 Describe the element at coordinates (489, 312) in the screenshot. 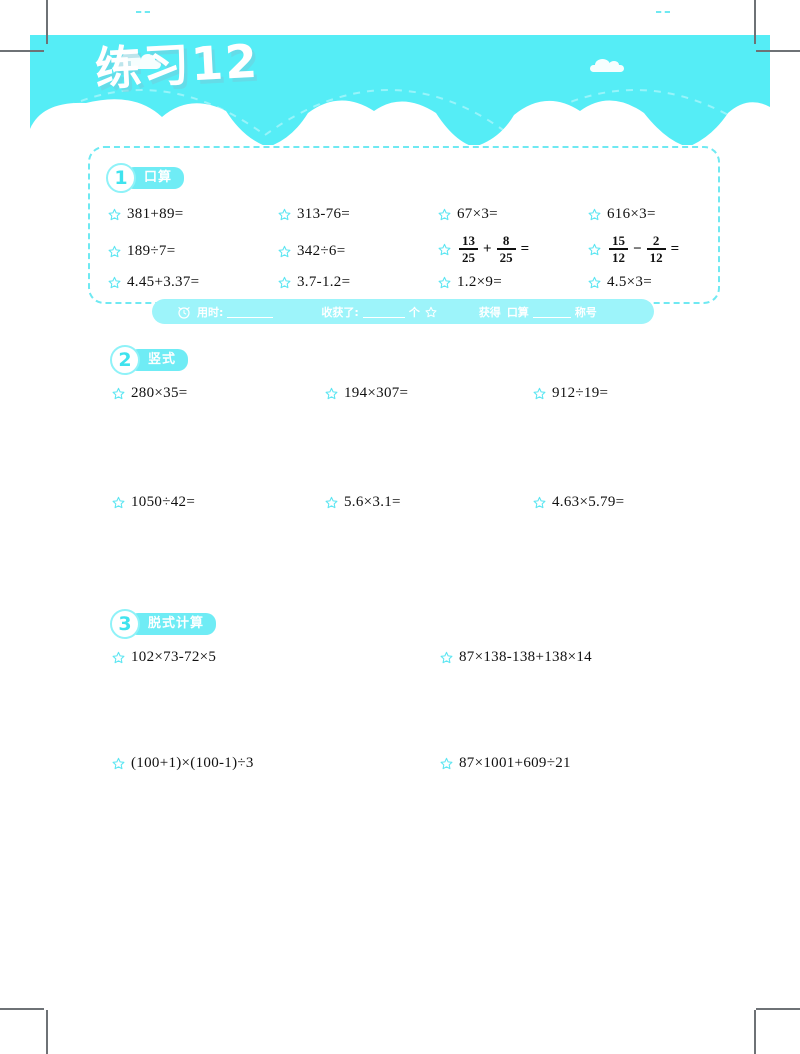

I see `status-award-prefix: 获得` at that location.